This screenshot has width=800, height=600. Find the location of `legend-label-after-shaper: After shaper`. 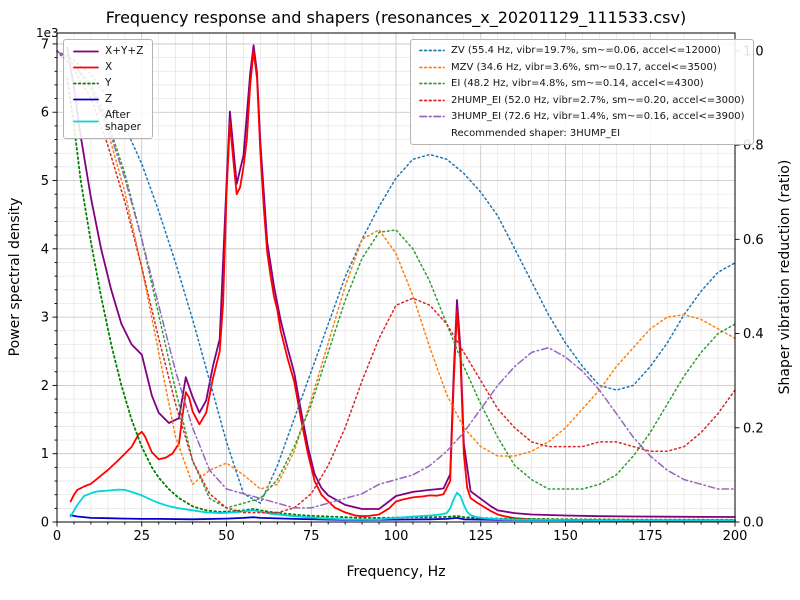

legend-label-after-shaper: After shaper is located at coordinates (123, 121).